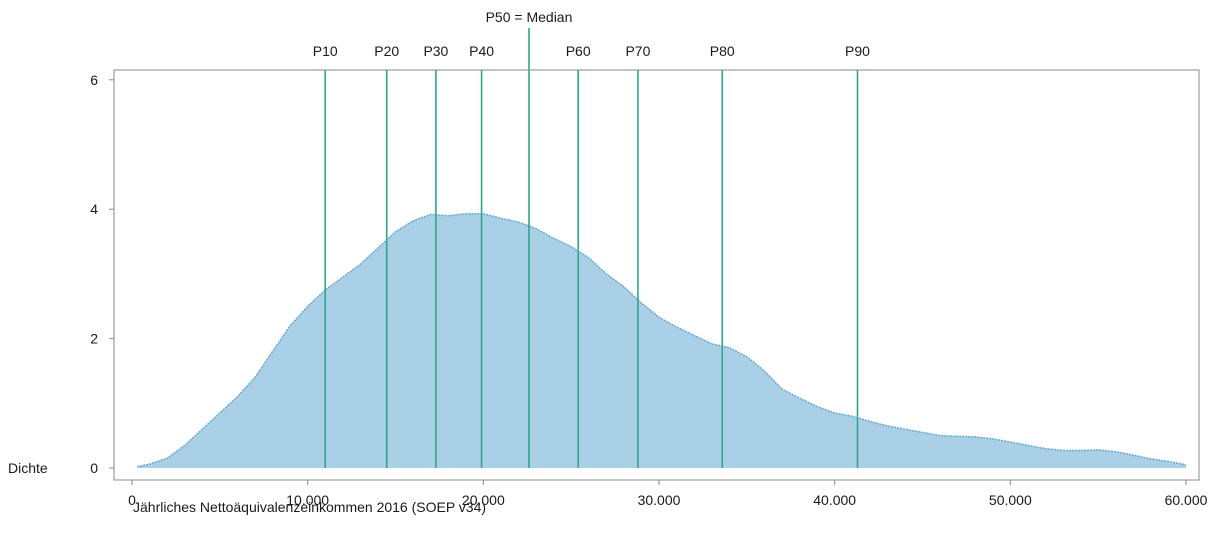  I want to click on y-axis: 0 2 4 6, so click(102, 274).